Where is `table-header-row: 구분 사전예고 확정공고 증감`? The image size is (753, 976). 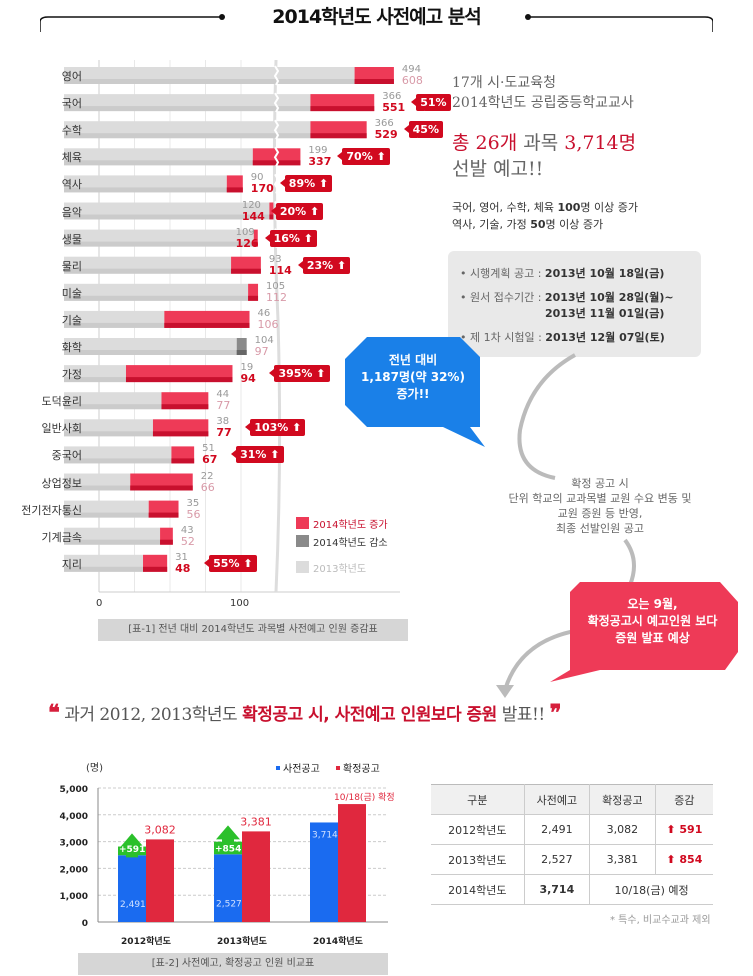
table-header-row: 구분 사전예고 확정공고 증감 is located at coordinates (572, 799).